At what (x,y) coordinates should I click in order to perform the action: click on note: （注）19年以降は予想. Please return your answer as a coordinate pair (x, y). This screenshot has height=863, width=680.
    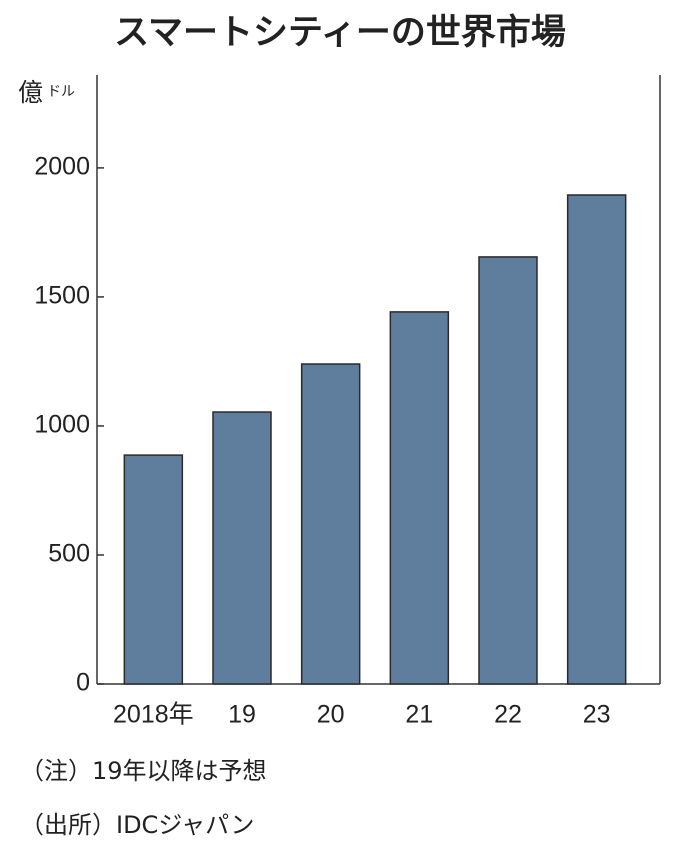
    Looking at the image, I should click on (143, 771).